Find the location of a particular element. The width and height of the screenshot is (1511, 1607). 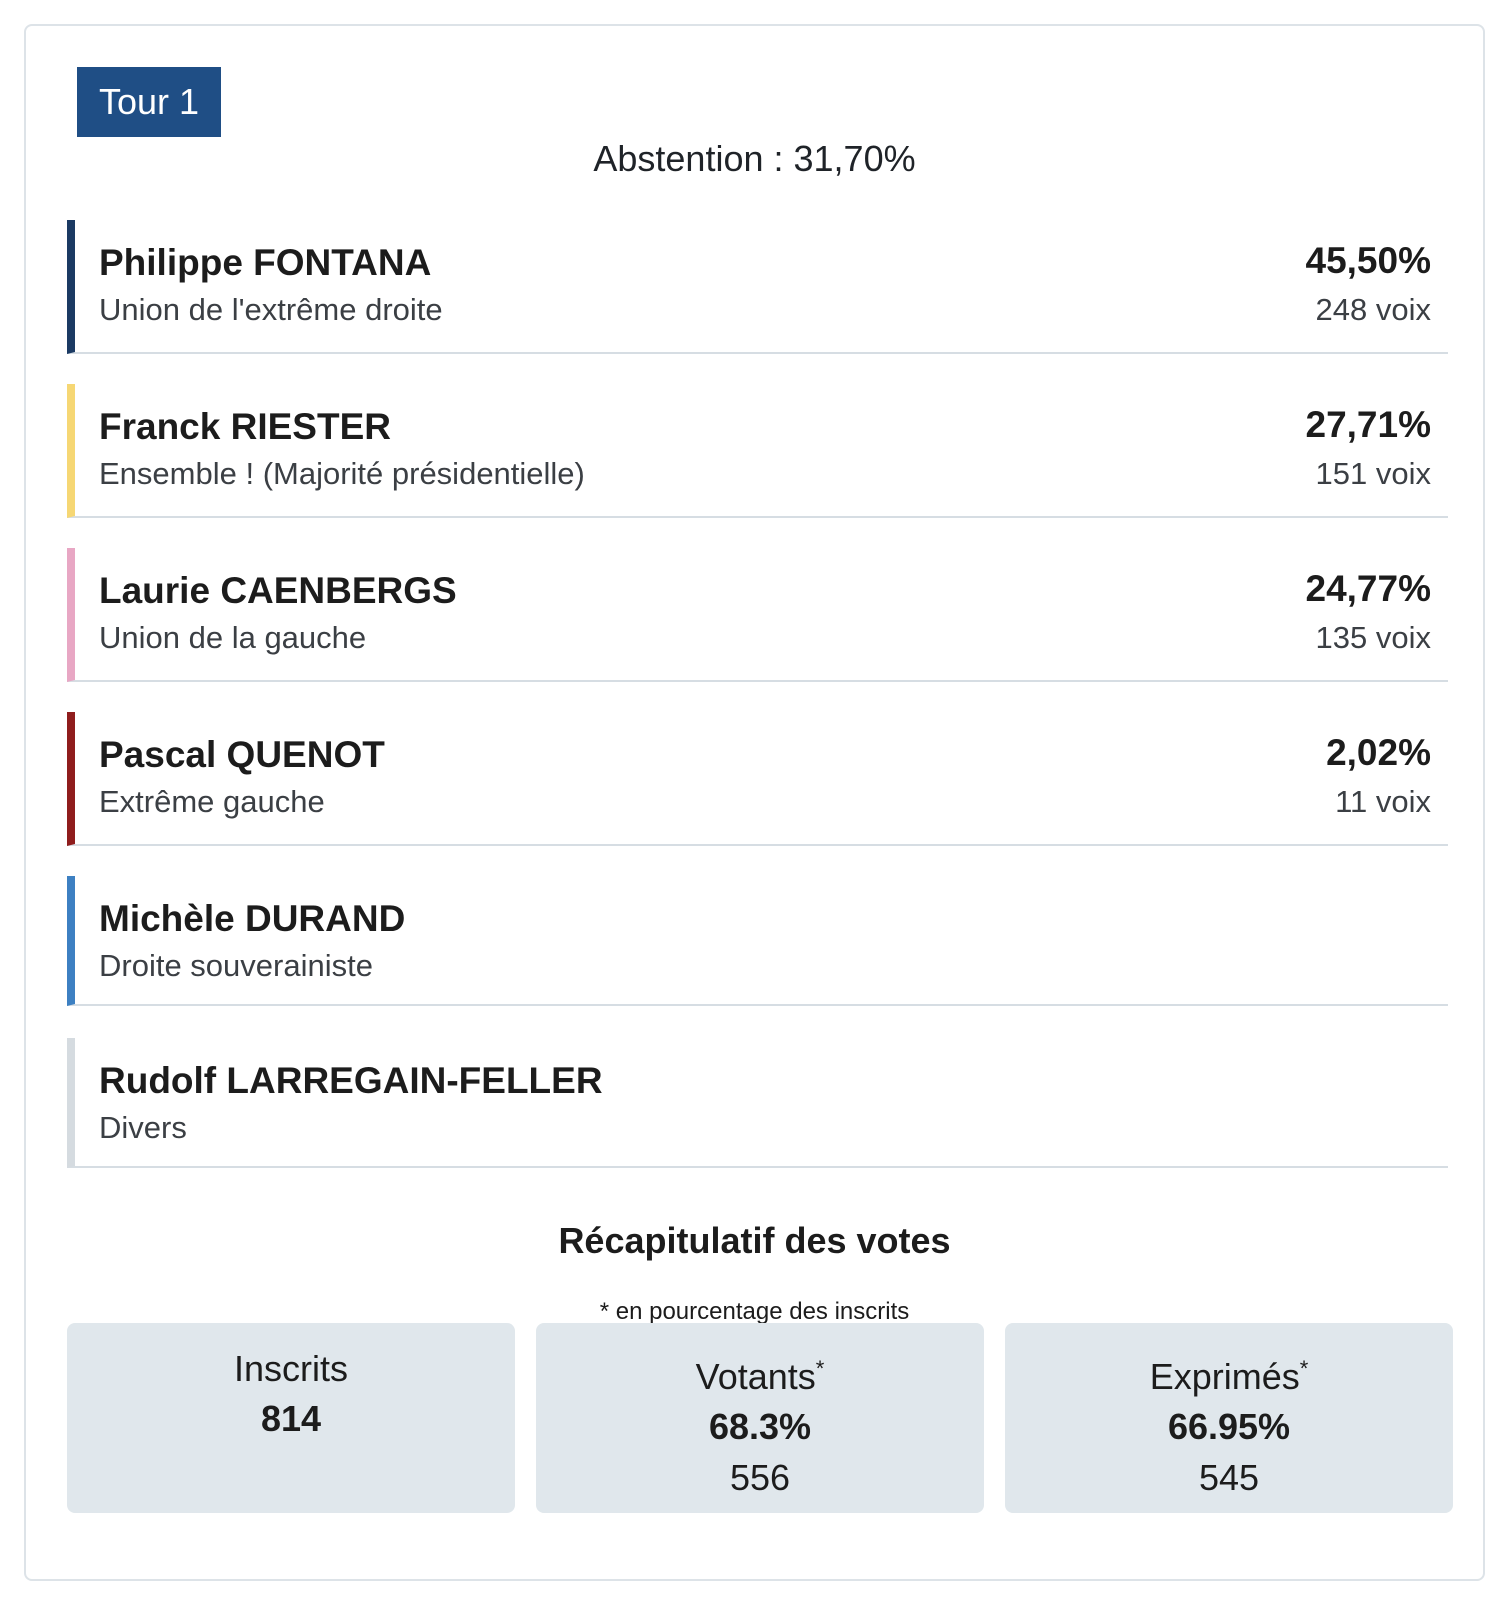

inscrits-box: Inscrits 814 is located at coordinates (291, 1418).